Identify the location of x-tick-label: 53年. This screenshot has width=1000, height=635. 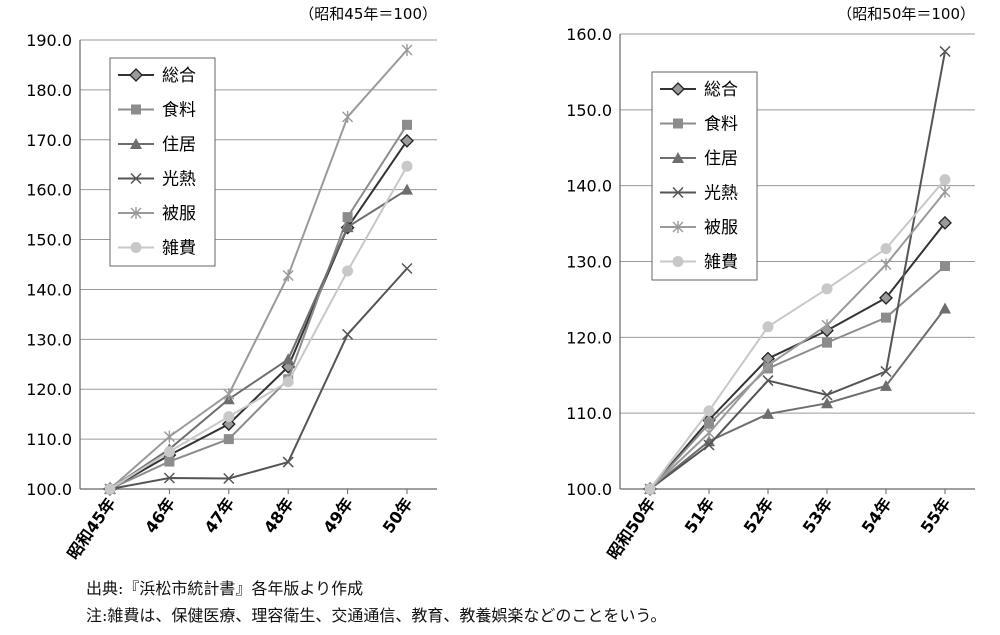
(818, 515).